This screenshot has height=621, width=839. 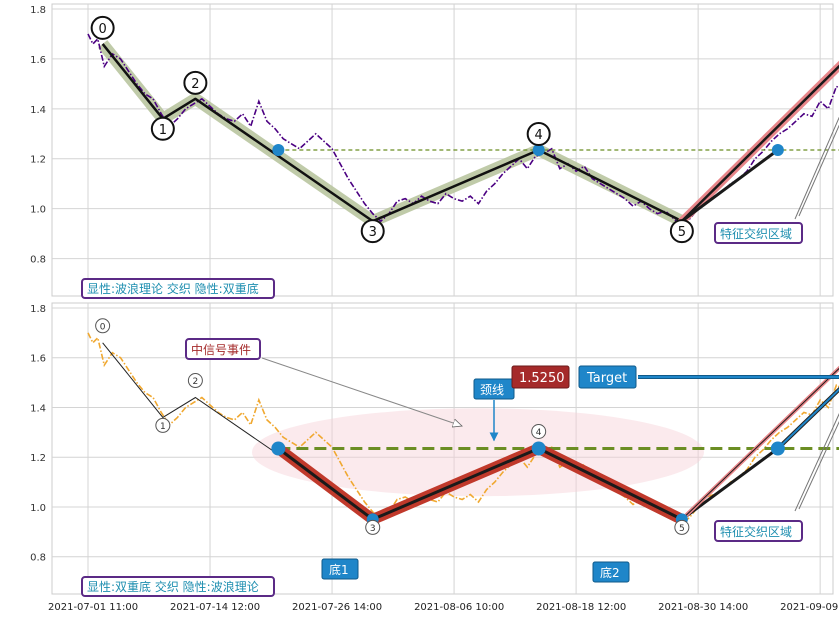 I want to click on target-label: Target, so click(x=607, y=377).